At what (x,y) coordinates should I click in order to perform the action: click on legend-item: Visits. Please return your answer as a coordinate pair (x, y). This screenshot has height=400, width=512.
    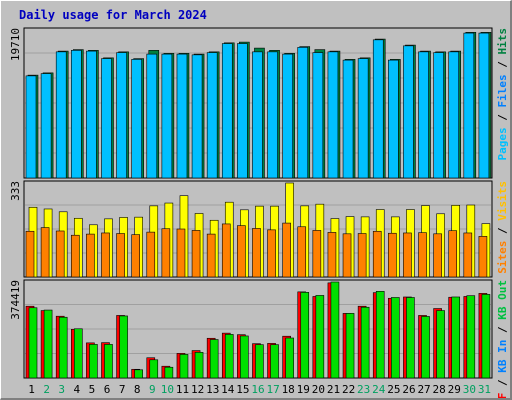
    Looking at the image, I should click on (502, 201).